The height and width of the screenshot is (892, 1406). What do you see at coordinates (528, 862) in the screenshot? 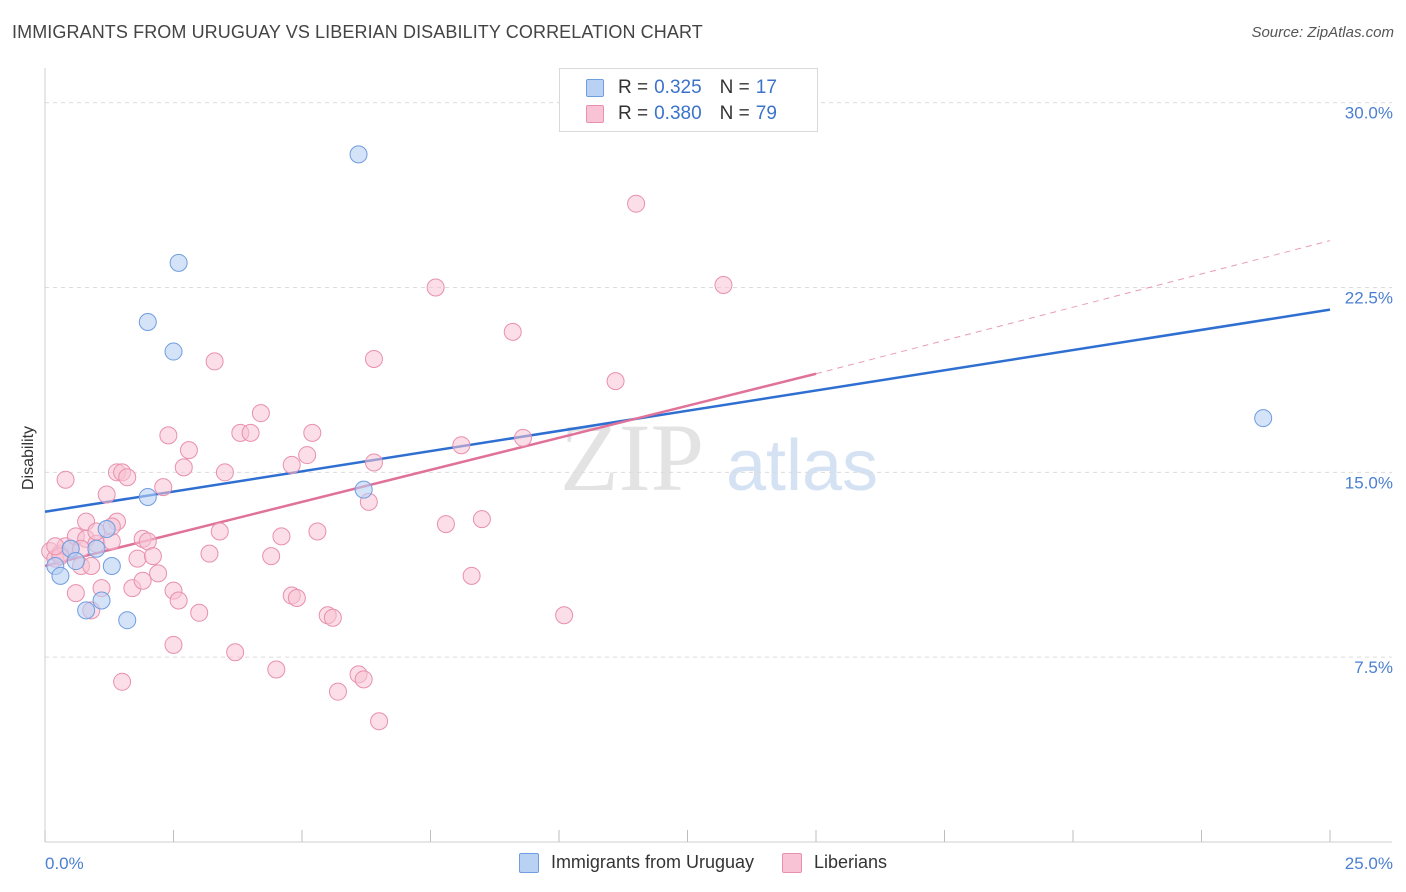
I see `bottom-legend-swatch-uruguay` at bounding box center [528, 862].